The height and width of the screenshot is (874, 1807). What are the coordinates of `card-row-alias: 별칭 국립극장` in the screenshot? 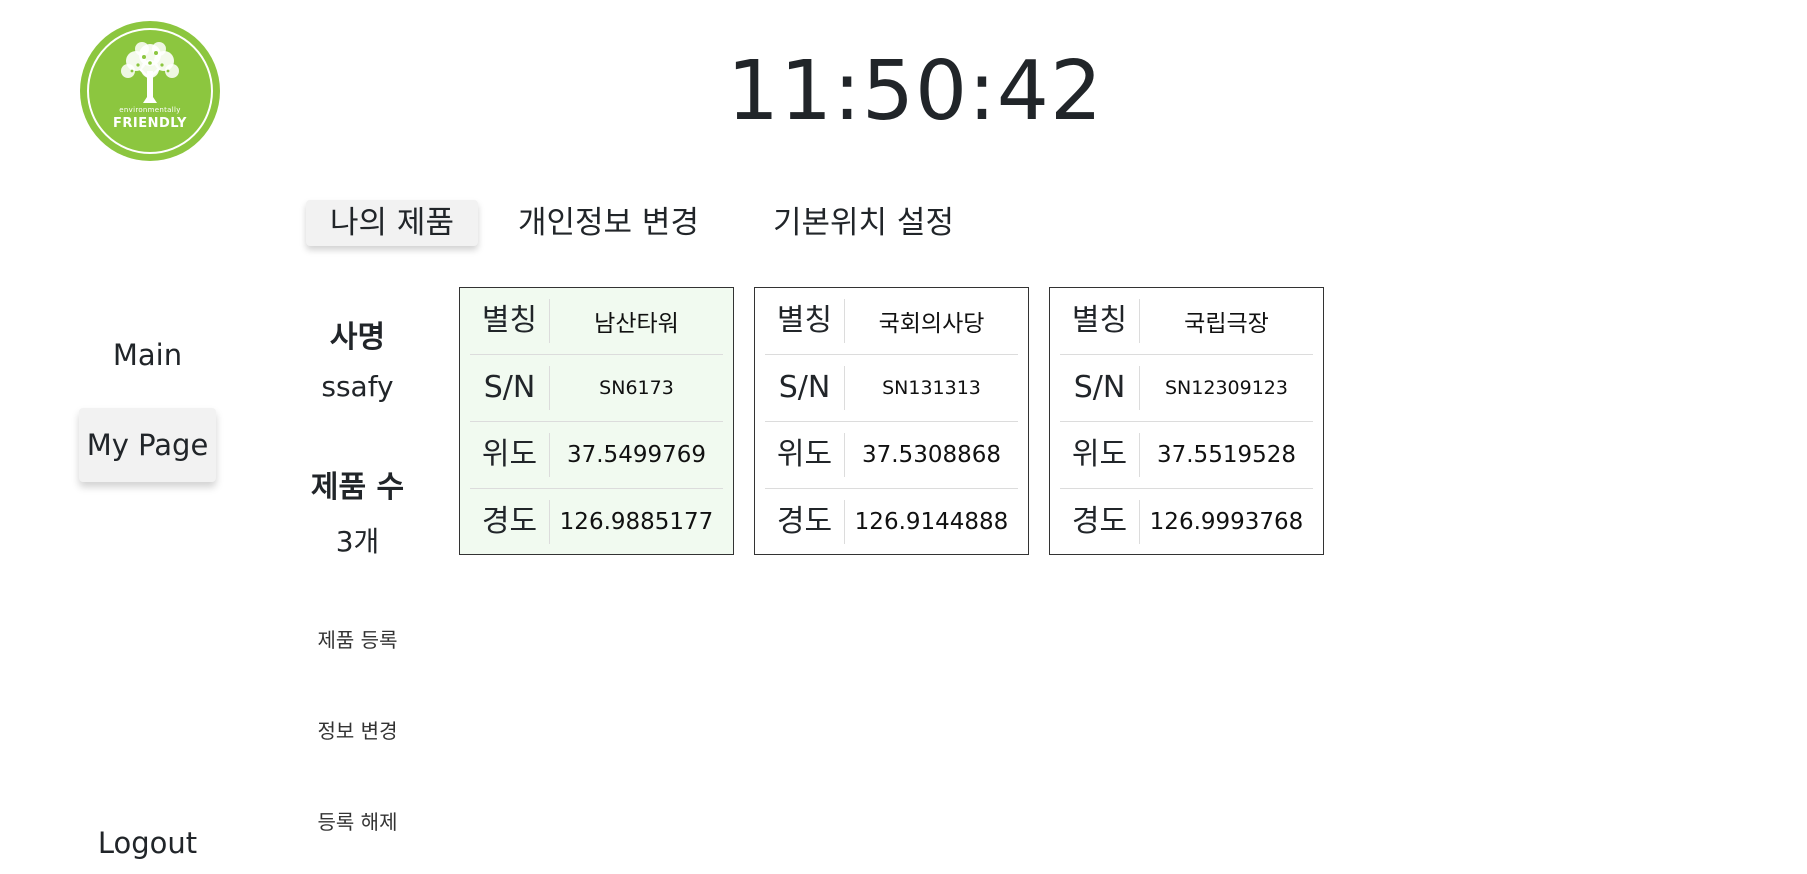 It's located at (1186, 321).